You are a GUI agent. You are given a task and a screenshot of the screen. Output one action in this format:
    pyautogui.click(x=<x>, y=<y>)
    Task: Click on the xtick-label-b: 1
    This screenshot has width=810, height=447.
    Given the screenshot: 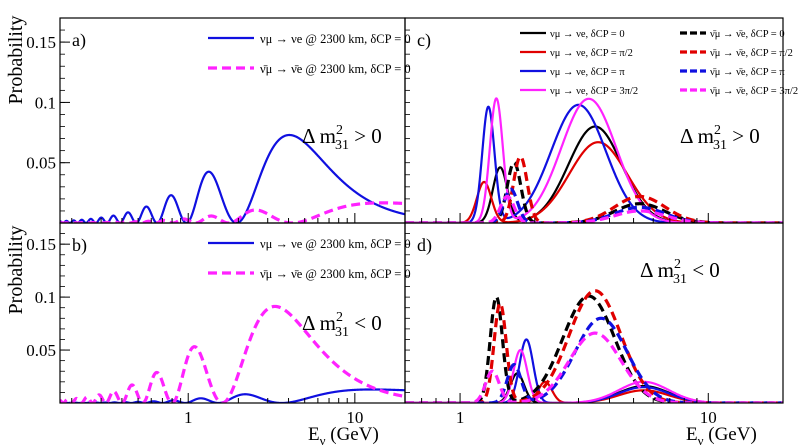 What is the action you would take?
    pyautogui.click(x=188, y=417)
    